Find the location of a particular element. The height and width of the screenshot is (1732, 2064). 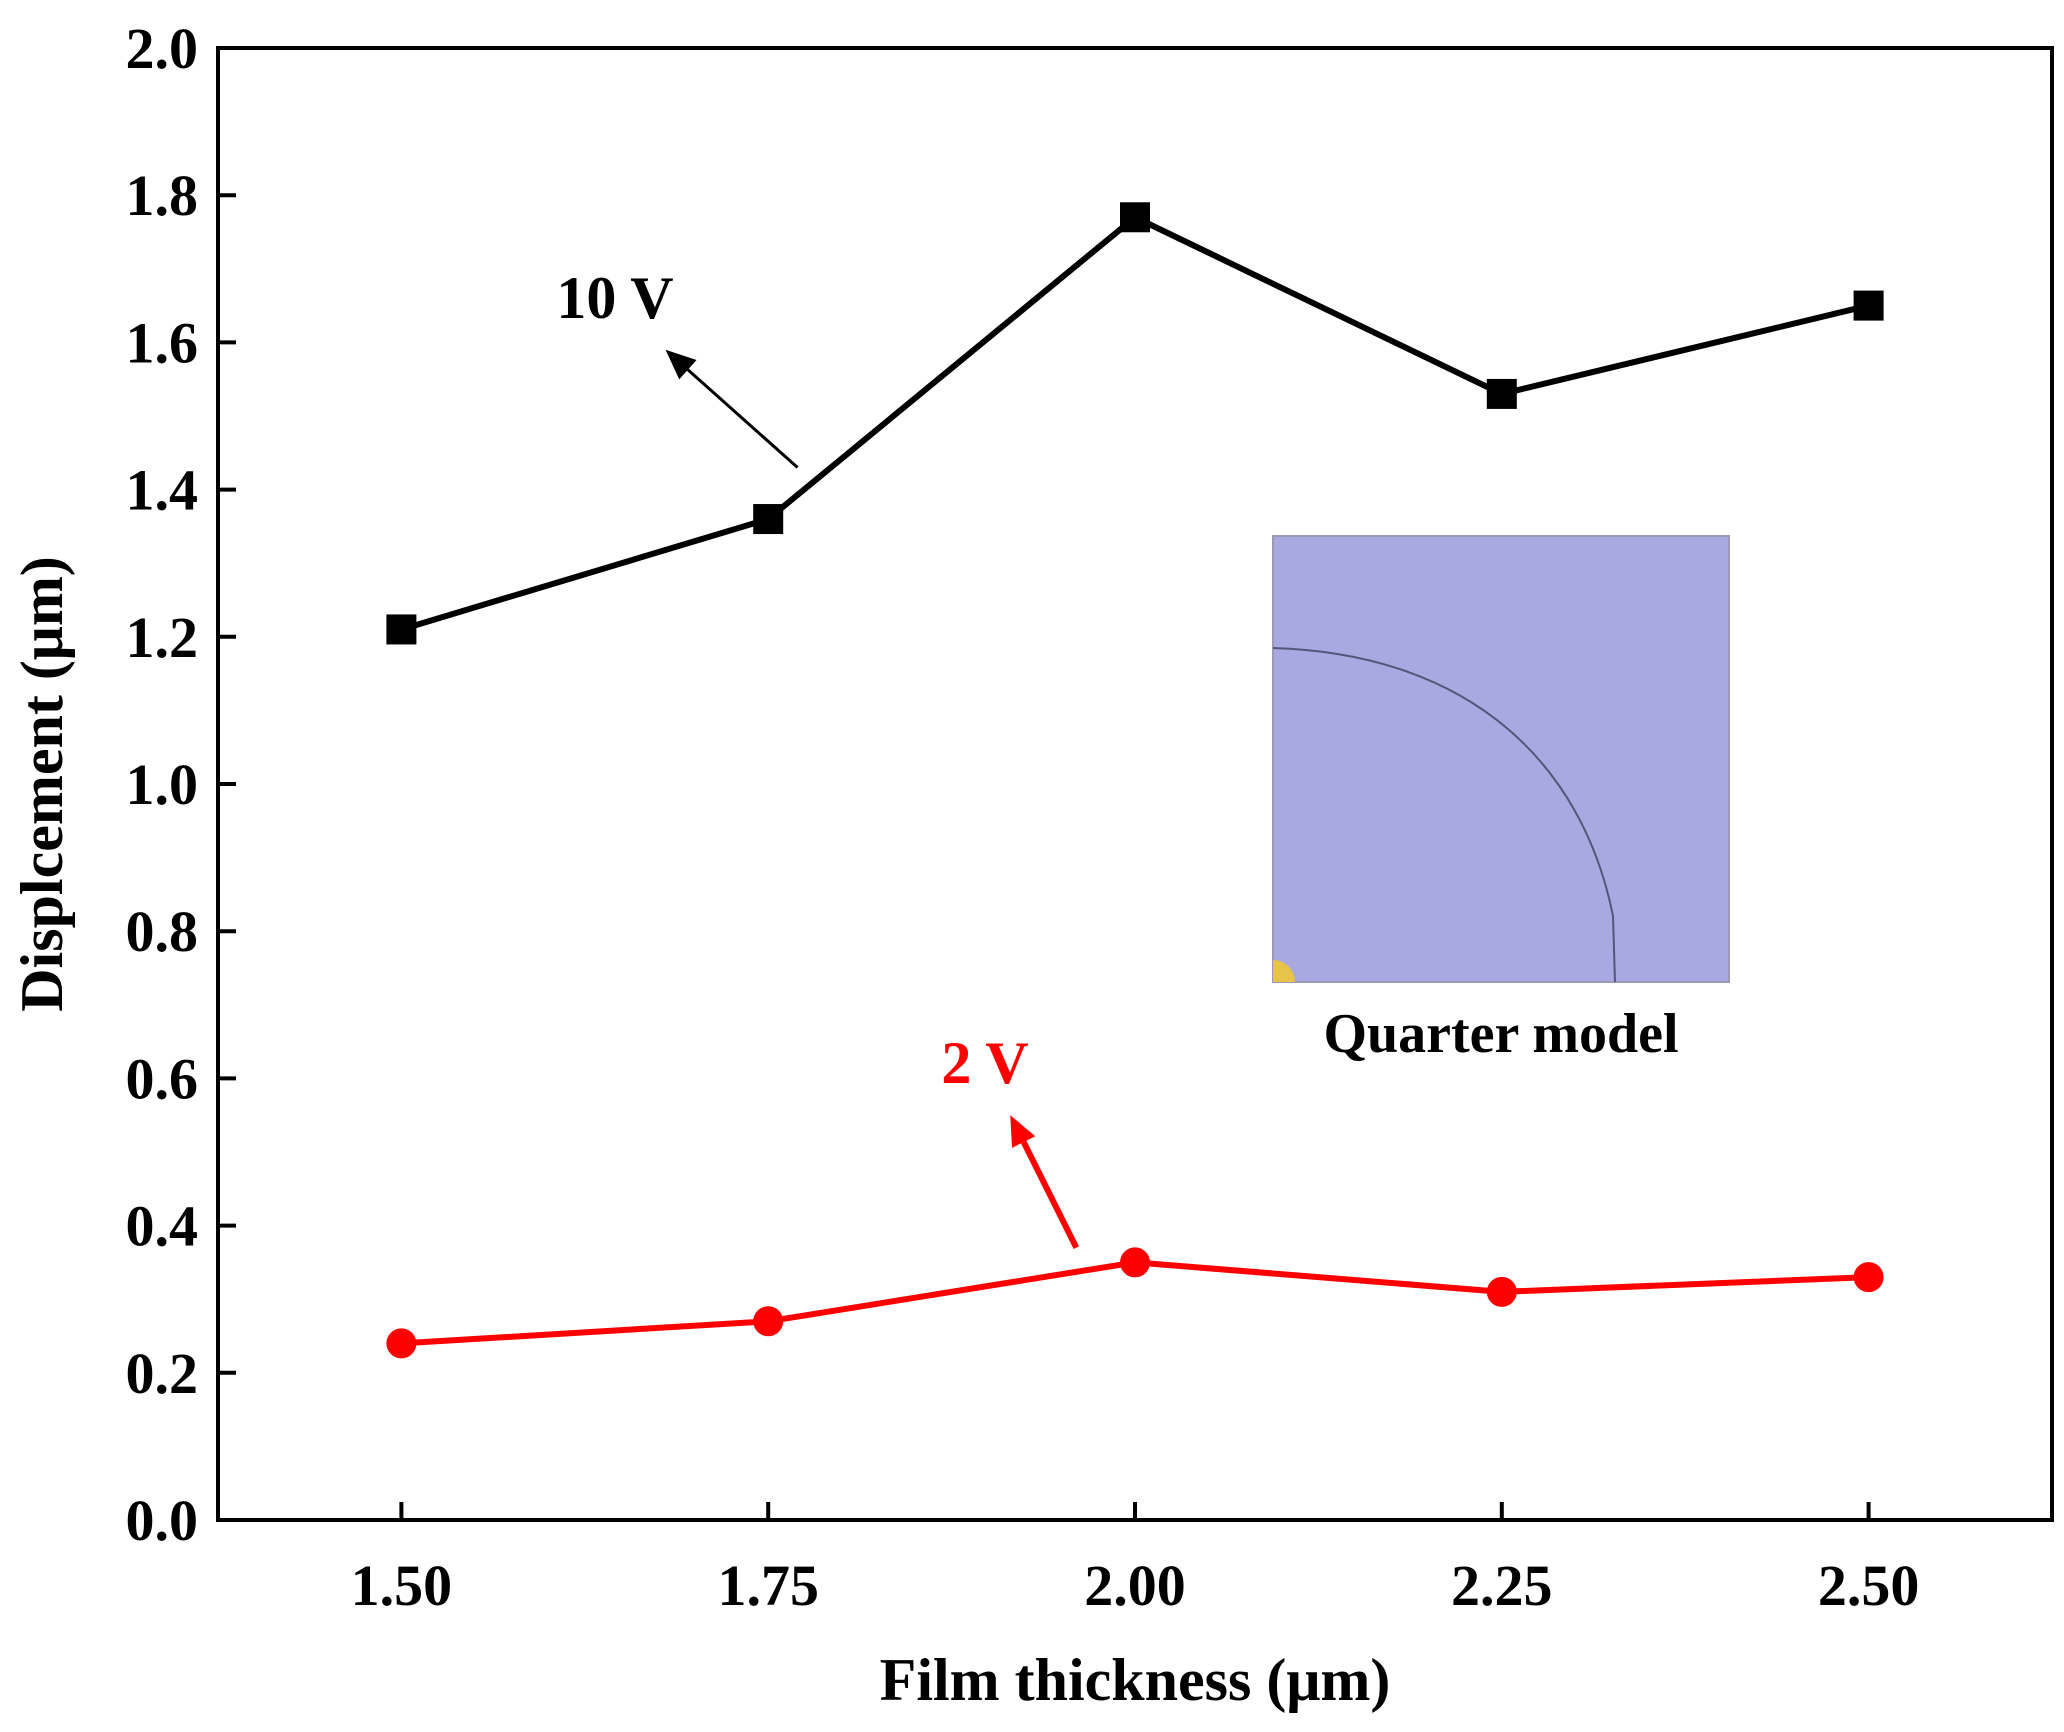

annotation-label-1: 2 V is located at coordinates (984, 1063).